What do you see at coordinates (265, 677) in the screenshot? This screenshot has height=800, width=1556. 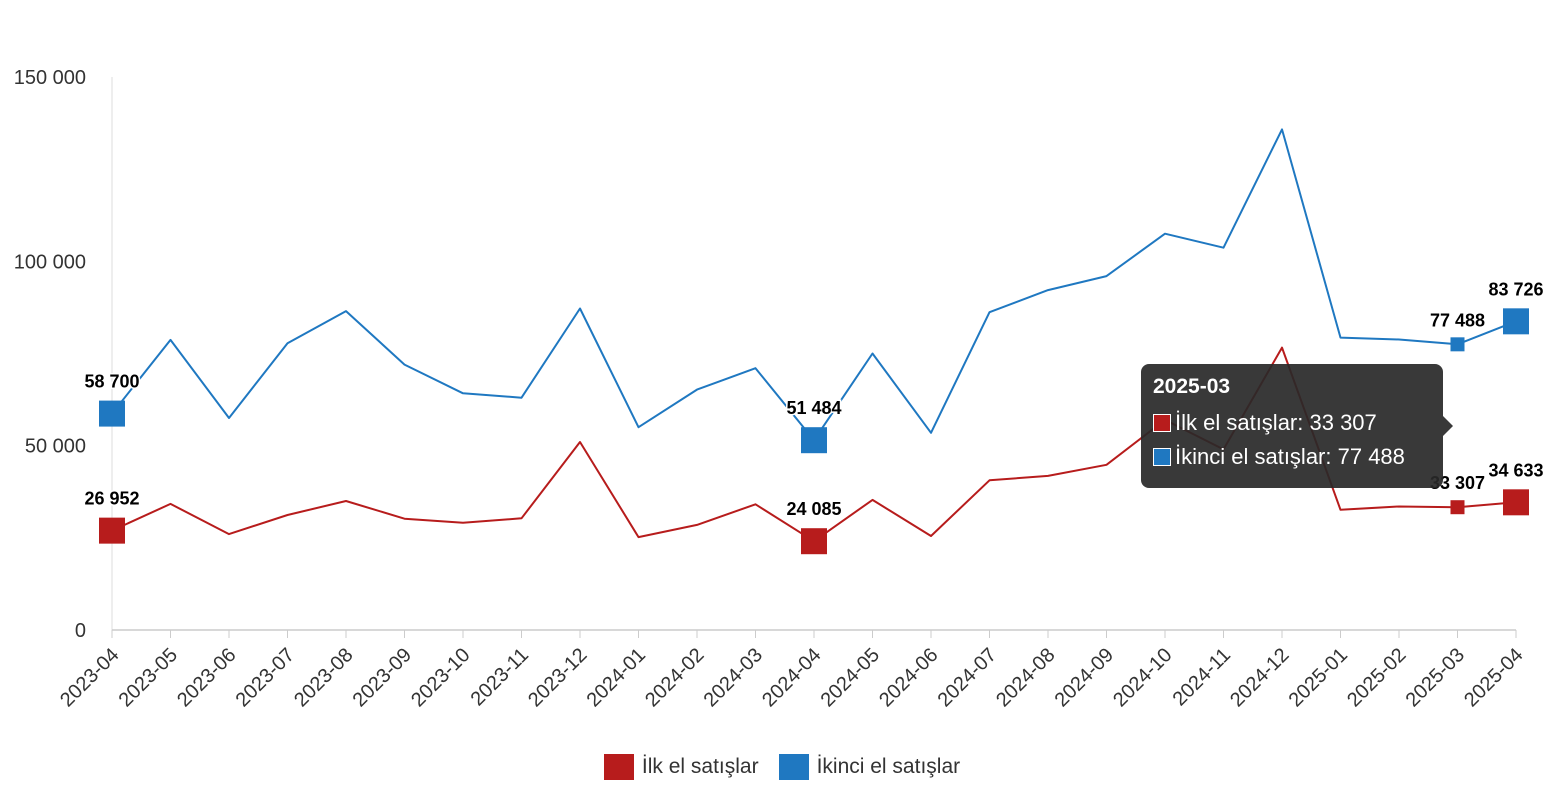 I see `x-tick-label: 2023-07` at bounding box center [265, 677].